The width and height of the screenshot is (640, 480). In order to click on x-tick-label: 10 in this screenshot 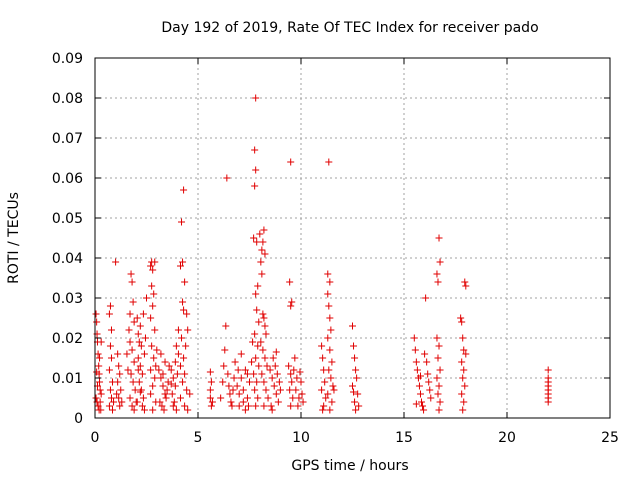, I will do `click(301, 438)`.